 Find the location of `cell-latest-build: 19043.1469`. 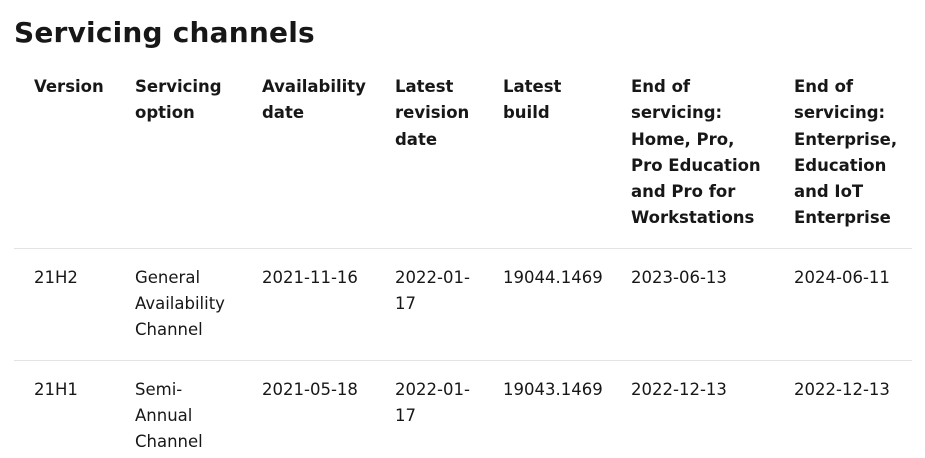

cell-latest-build: 19043.1469 is located at coordinates (553, 389).